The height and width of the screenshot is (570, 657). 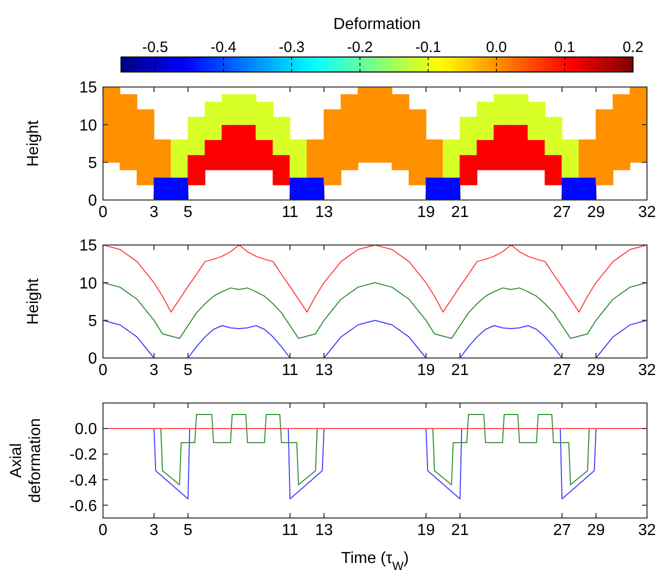 I want to click on x-axis-title: Time (τ$_{W}$), so click(x=375, y=560).